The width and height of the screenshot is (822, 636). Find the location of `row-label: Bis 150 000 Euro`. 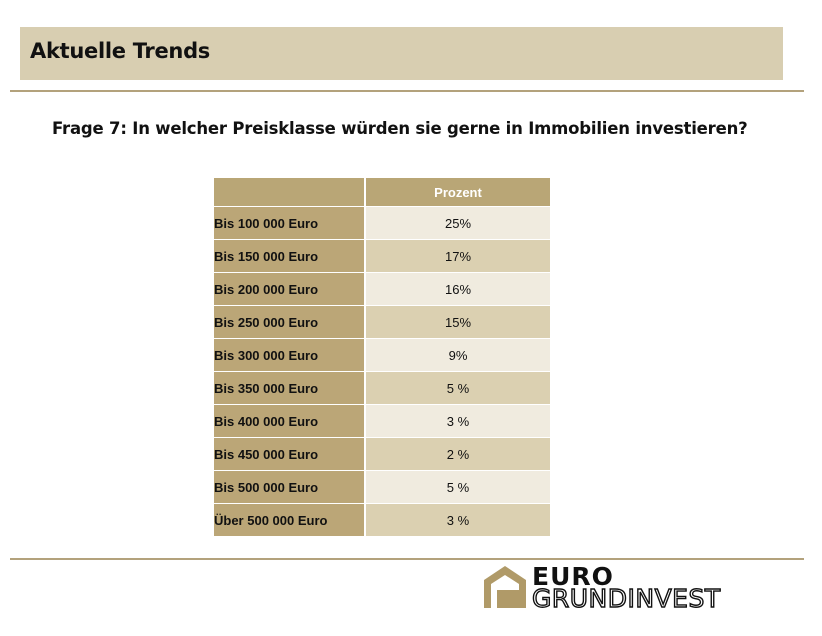

row-label: Bis 150 000 Euro is located at coordinates (290, 256).